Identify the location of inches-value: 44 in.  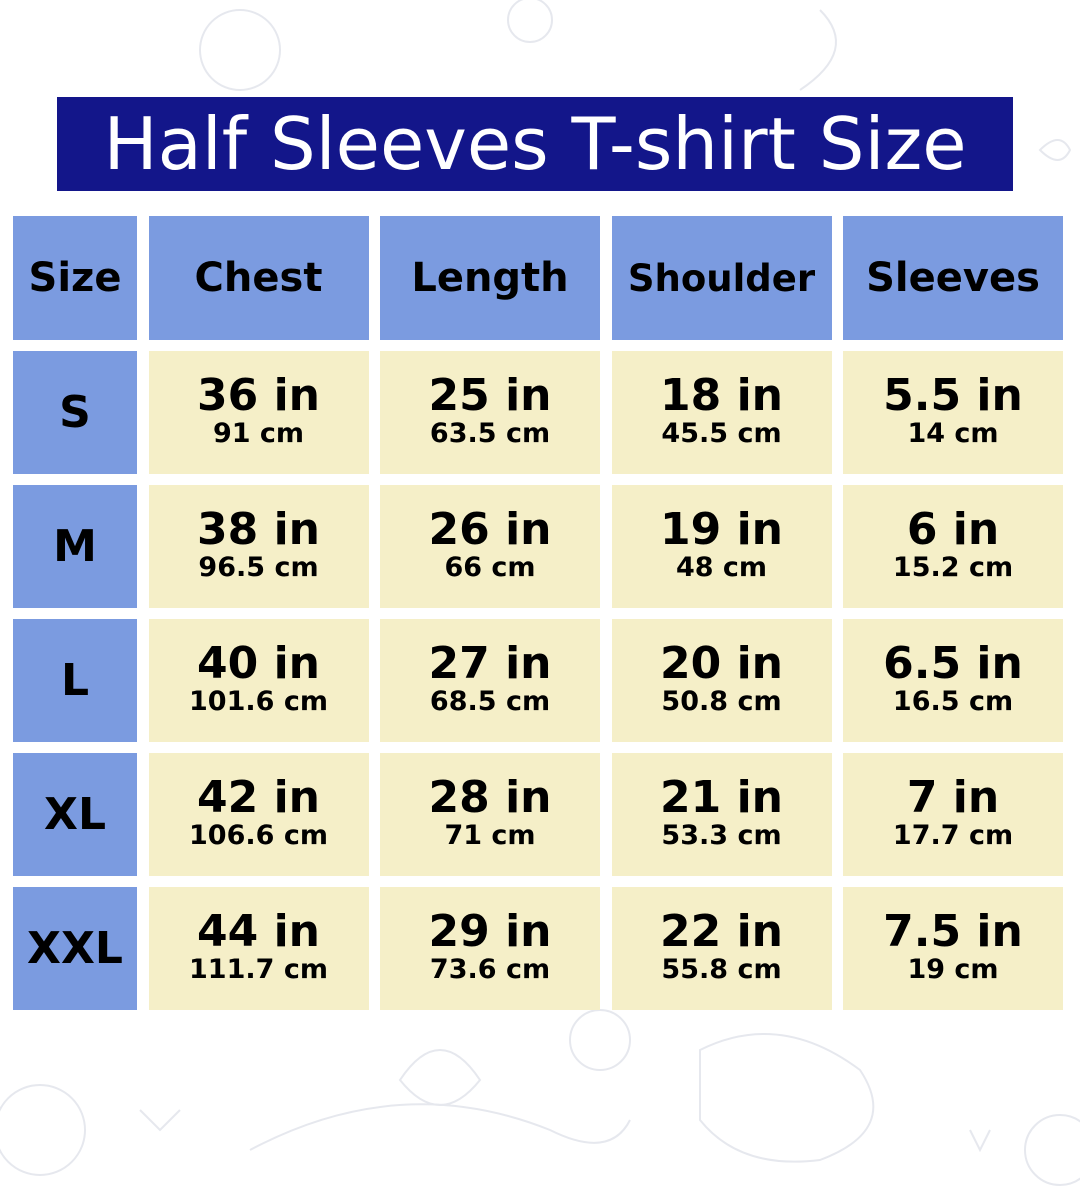
(258, 931).